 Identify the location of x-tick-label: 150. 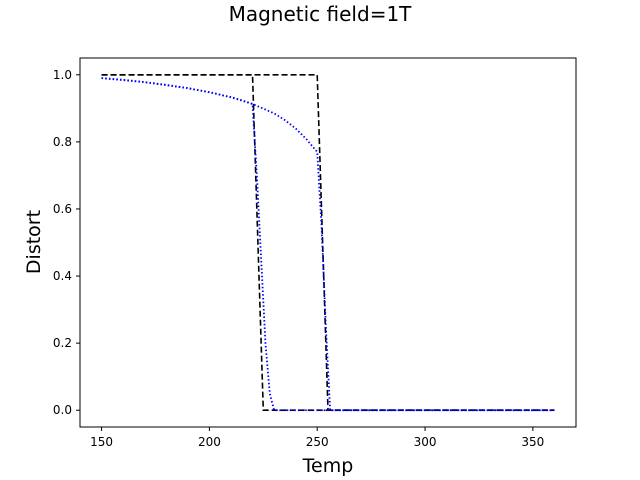
(101, 442).